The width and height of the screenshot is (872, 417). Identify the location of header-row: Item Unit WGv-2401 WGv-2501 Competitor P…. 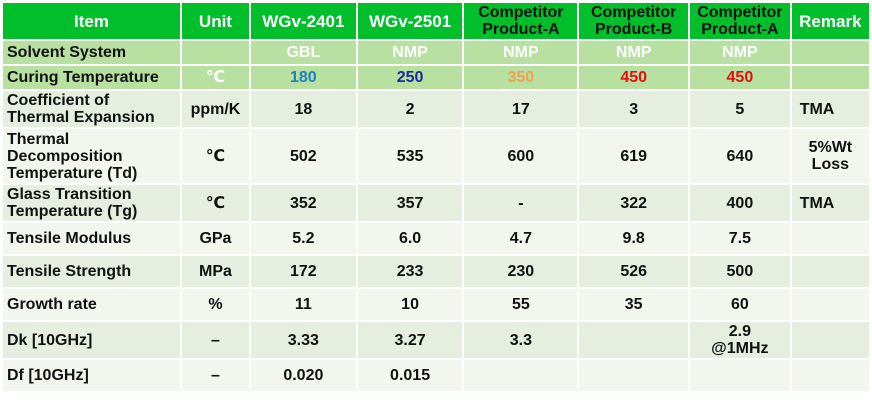
(436, 21).